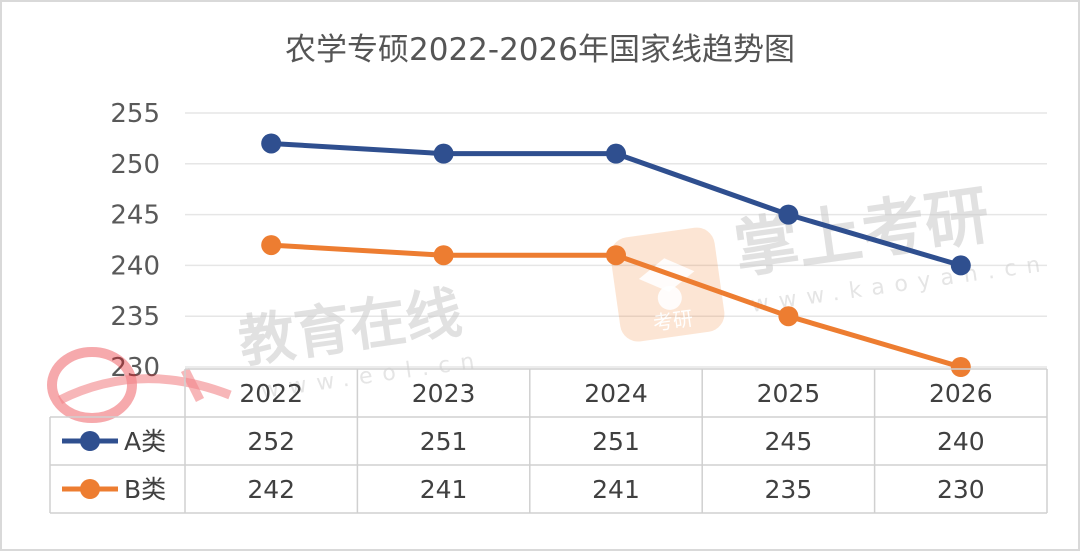  Describe the element at coordinates (145, 441) in the screenshot. I see `legend-label: A类` at that location.